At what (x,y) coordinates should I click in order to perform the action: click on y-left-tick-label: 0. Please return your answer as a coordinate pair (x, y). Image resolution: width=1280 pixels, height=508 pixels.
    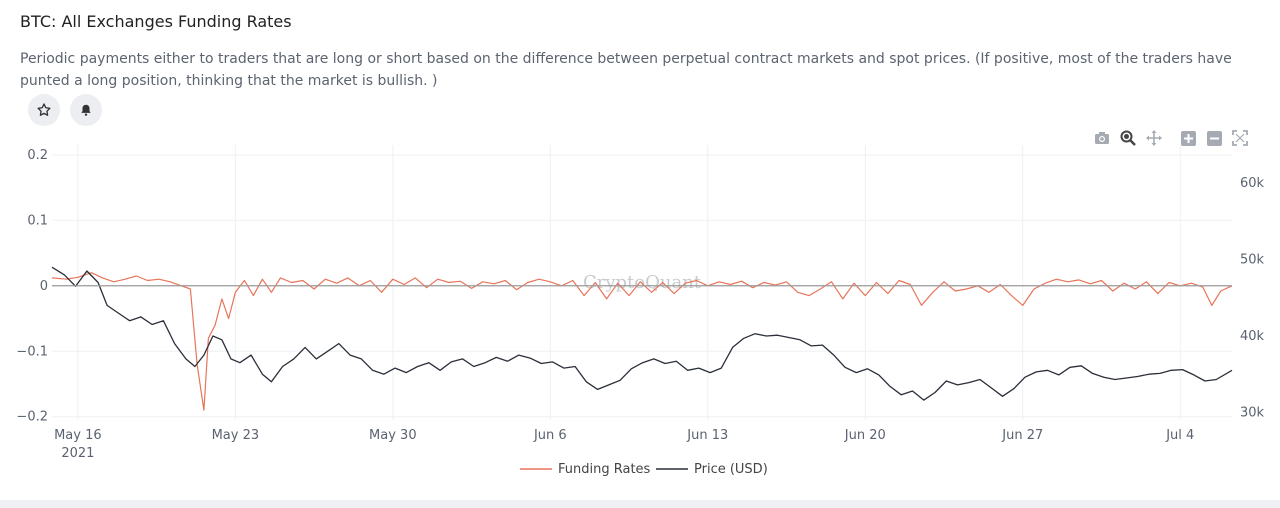
    Looking at the image, I should click on (44, 286).